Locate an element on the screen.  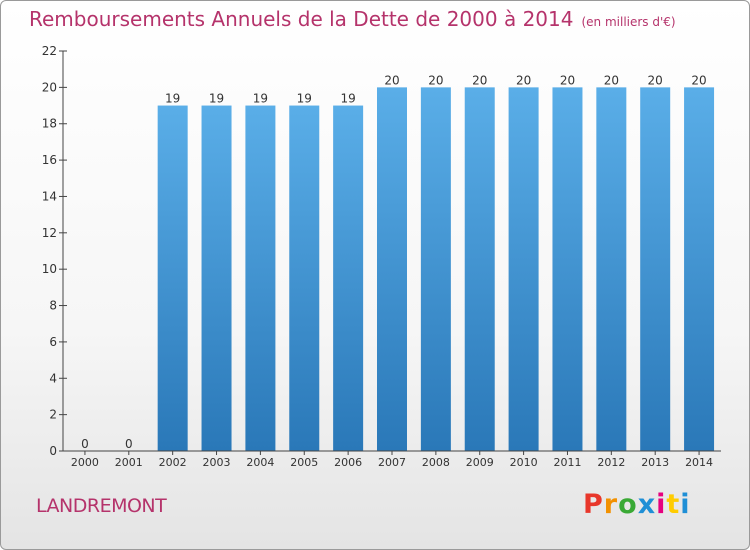
y-tick-label: 6 is located at coordinates (53, 342).